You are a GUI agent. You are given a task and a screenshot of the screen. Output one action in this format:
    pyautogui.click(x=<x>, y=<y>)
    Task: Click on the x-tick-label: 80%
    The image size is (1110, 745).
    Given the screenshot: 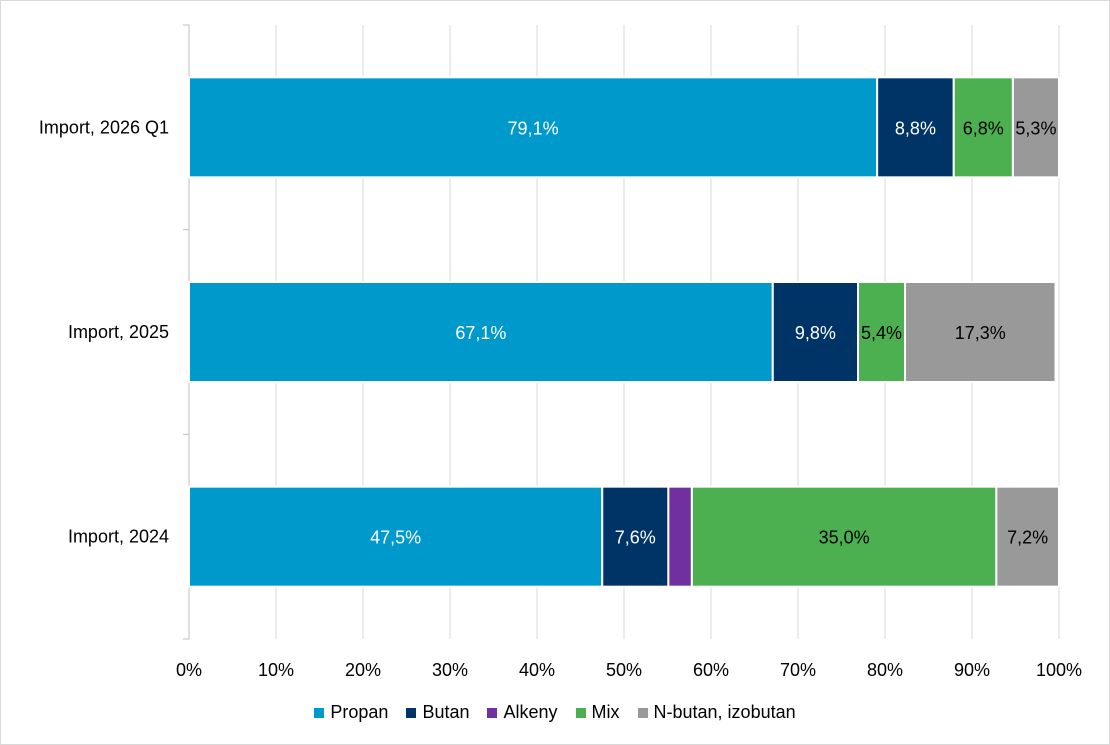 What is the action you would take?
    pyautogui.click(x=885, y=670)
    